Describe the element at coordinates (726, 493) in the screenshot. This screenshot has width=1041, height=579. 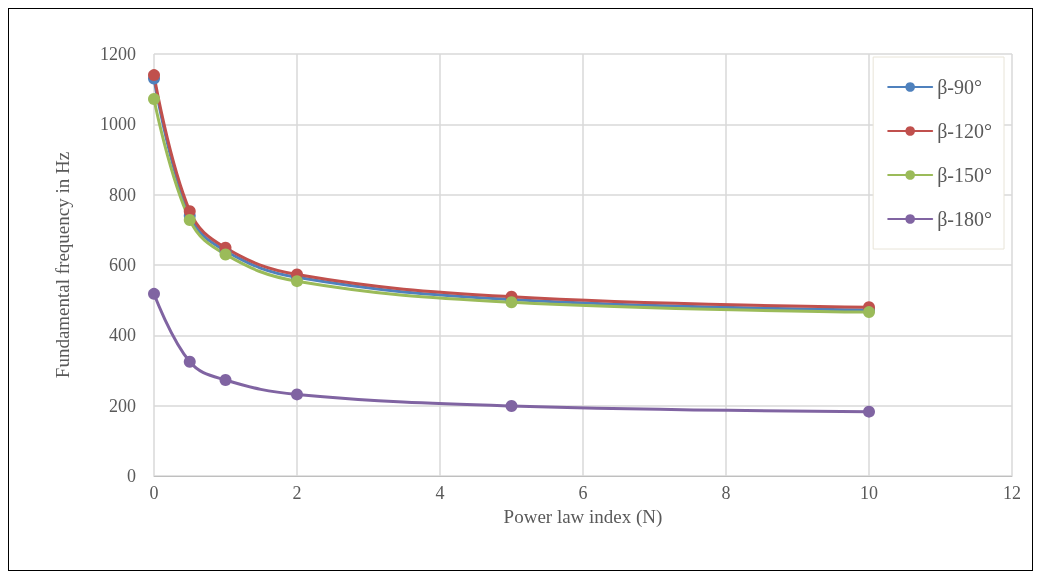
I see `x-tick-label: 8` at that location.